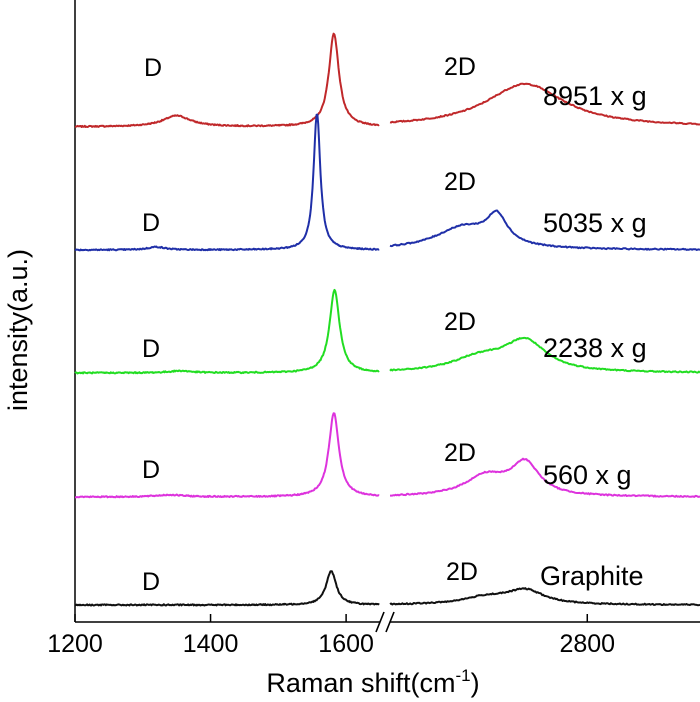 This screenshot has height=702, width=700. Describe the element at coordinates (346, 644) in the screenshot. I see `x-tick-label: 1600` at that location.